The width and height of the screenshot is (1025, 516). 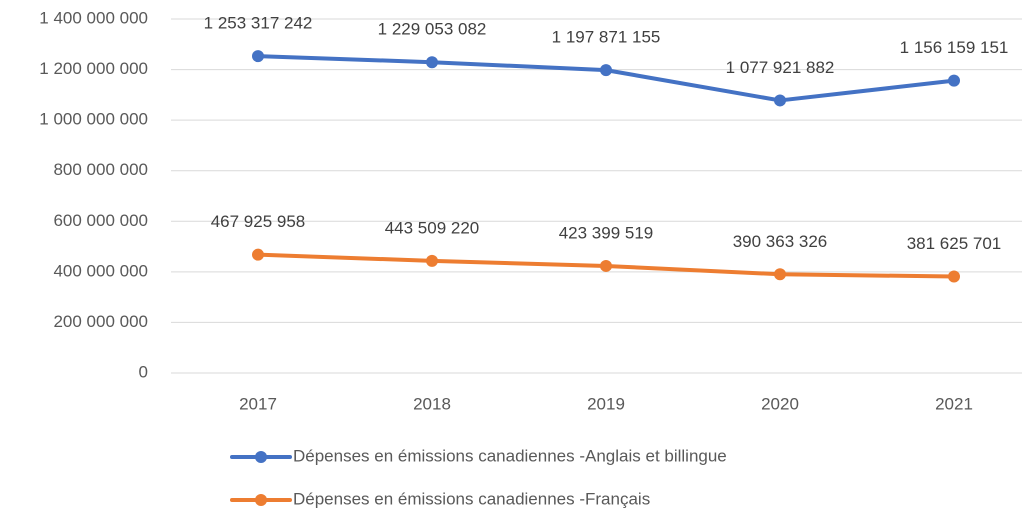 What do you see at coordinates (100, 169) in the screenshot?
I see `y-tick-label: 800 000 000` at bounding box center [100, 169].